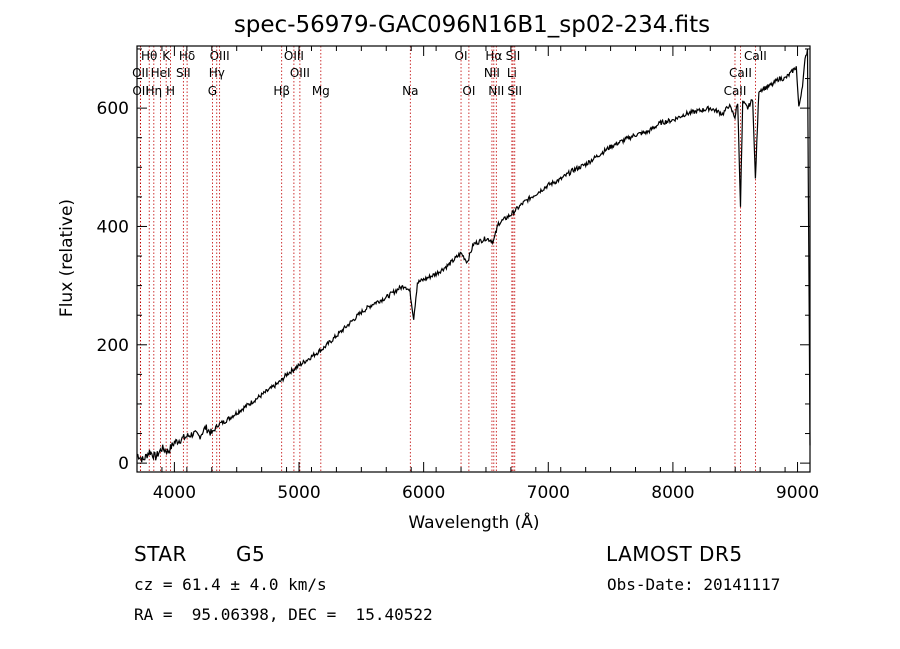 The width and height of the screenshot is (900, 649). I want to click on line-label-11: SII, so click(183, 73).